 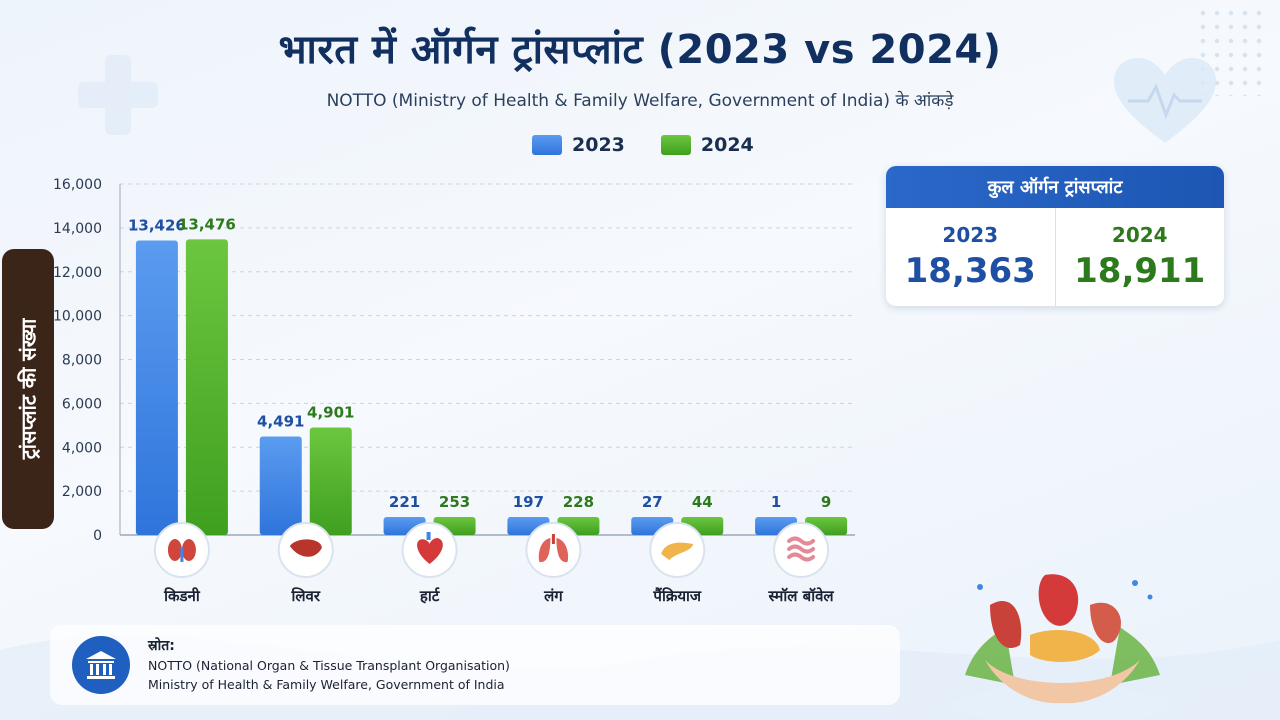 What do you see at coordinates (528, 502) in the screenshot?
I see `data-label-2023-3: 197` at bounding box center [528, 502].